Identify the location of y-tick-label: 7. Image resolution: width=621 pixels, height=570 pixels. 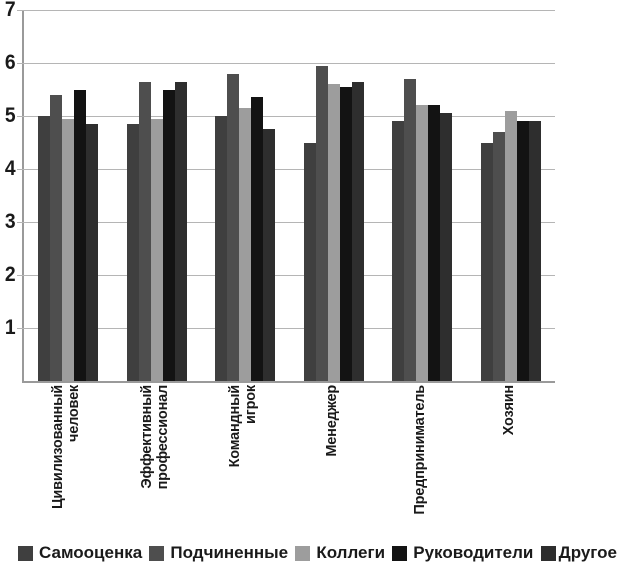
(10, 11).